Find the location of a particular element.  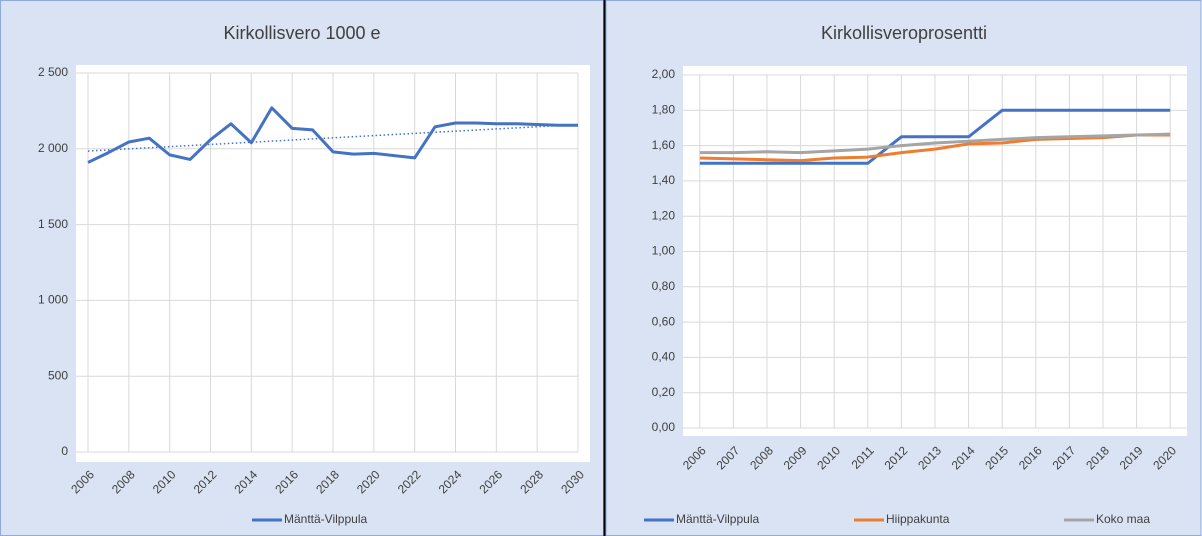

trendline is located at coordinates (333, 137).